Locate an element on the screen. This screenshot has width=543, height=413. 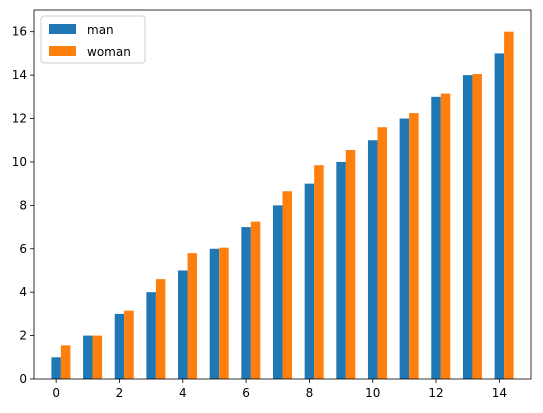
x-tick-label: 12 is located at coordinates (435, 393).